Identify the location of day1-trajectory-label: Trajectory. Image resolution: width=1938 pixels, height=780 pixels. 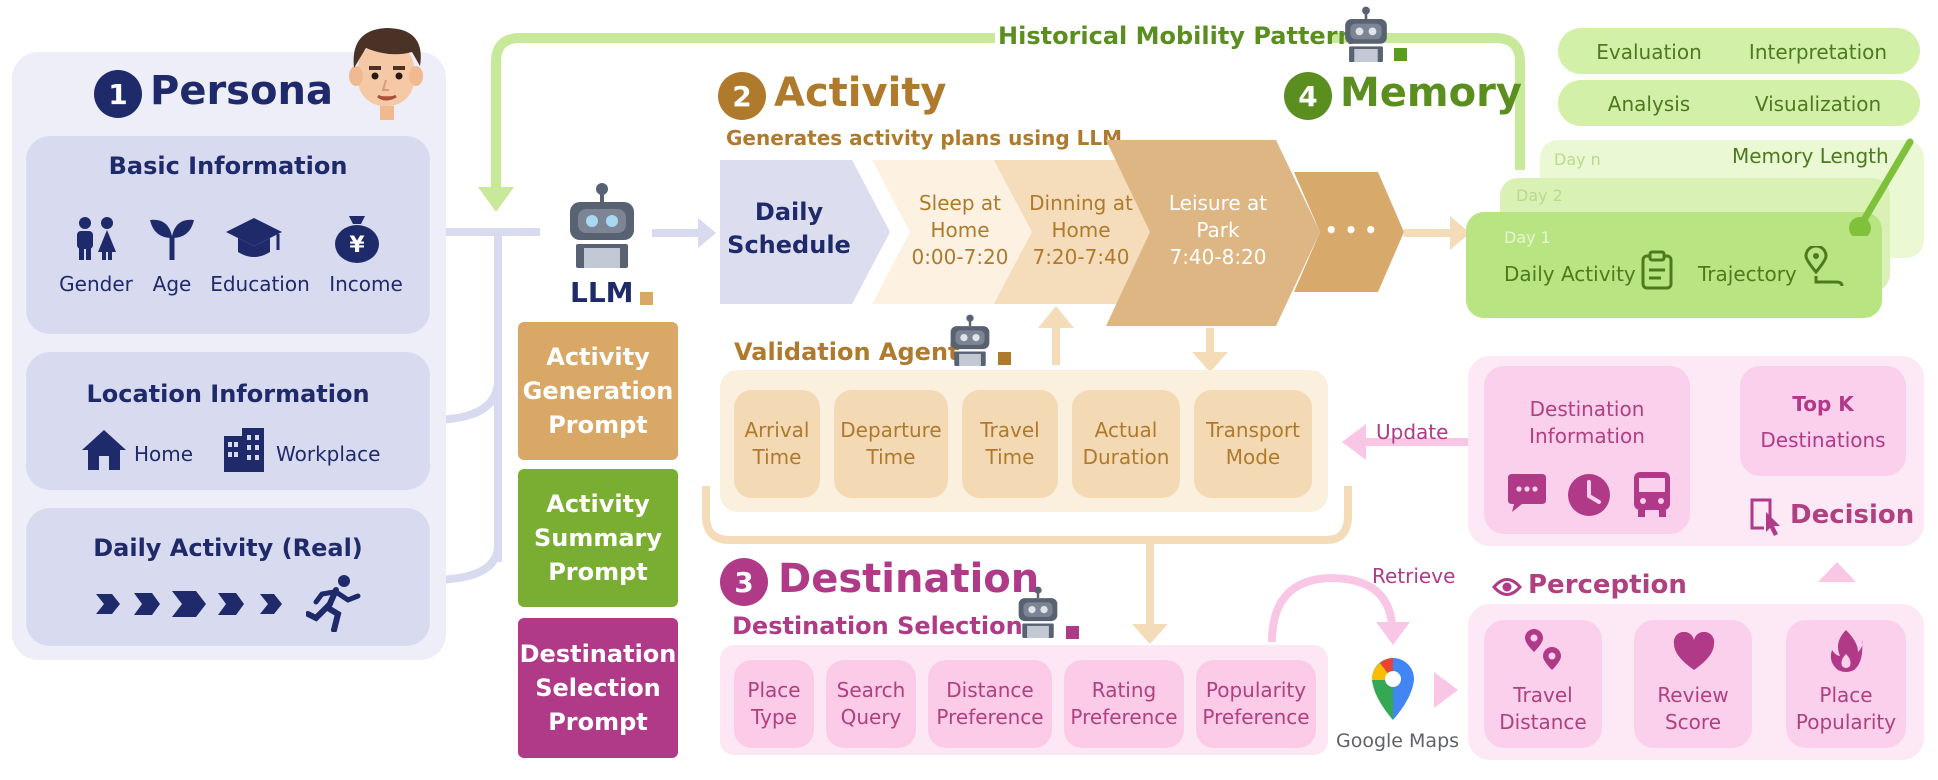
(1747, 274).